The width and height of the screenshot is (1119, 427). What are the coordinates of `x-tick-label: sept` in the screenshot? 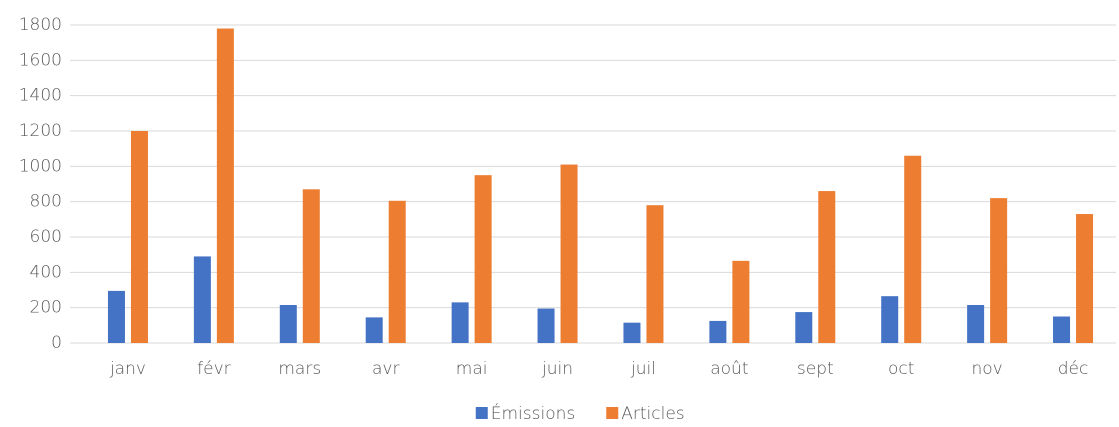 It's located at (815, 369).